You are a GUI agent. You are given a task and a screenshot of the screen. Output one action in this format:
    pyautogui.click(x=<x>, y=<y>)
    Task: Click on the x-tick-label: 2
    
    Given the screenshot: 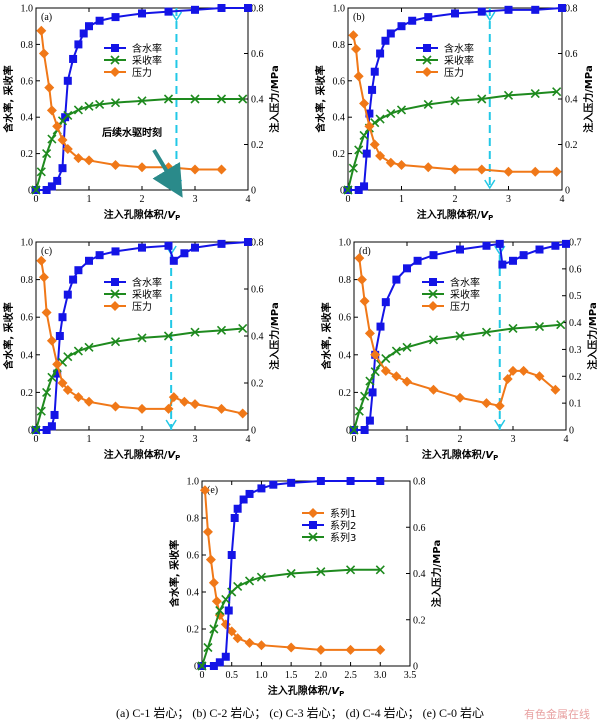 What is the action you would take?
    pyautogui.click(x=142, y=199)
    